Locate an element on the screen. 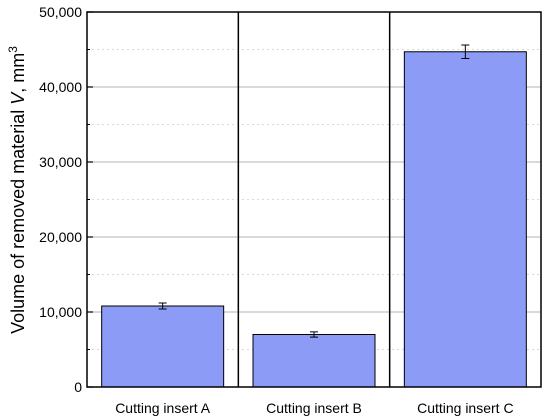 The height and width of the screenshot is (420, 550). y-tick-label: 0 is located at coordinates (78, 387).